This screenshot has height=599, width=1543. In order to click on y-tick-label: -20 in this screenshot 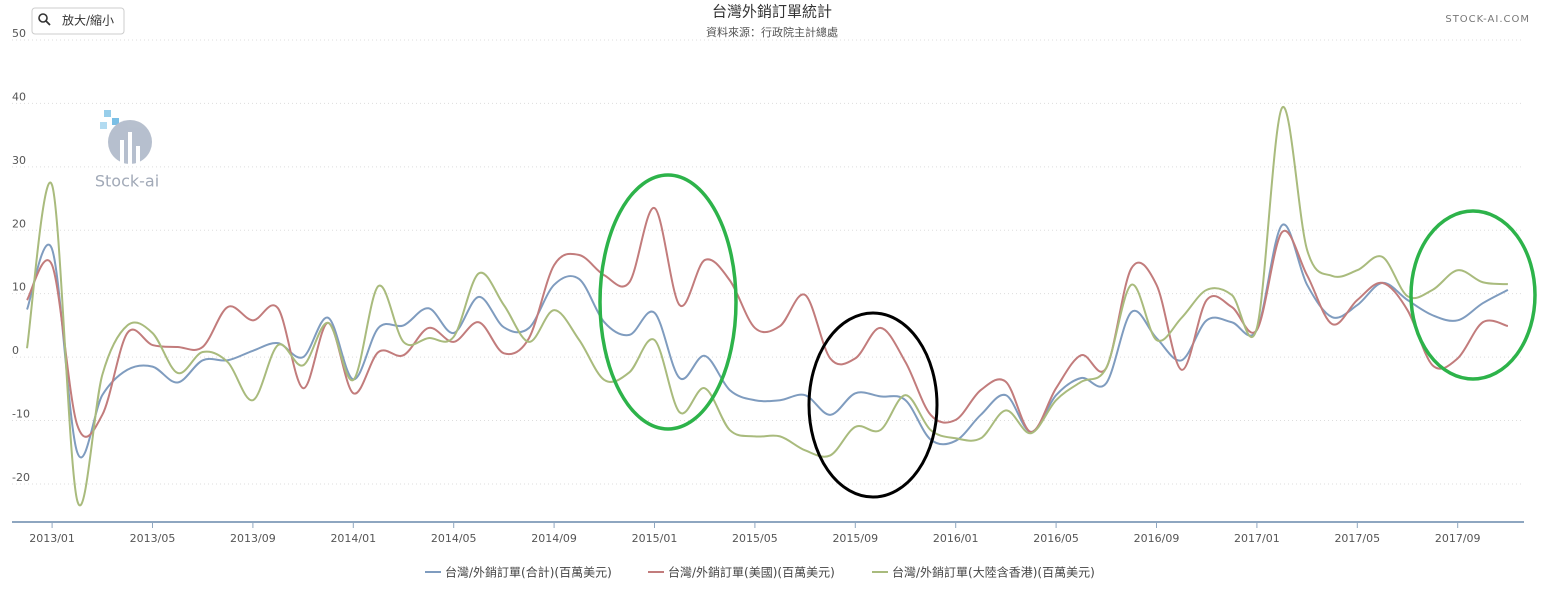, I will do `click(21, 477)`.